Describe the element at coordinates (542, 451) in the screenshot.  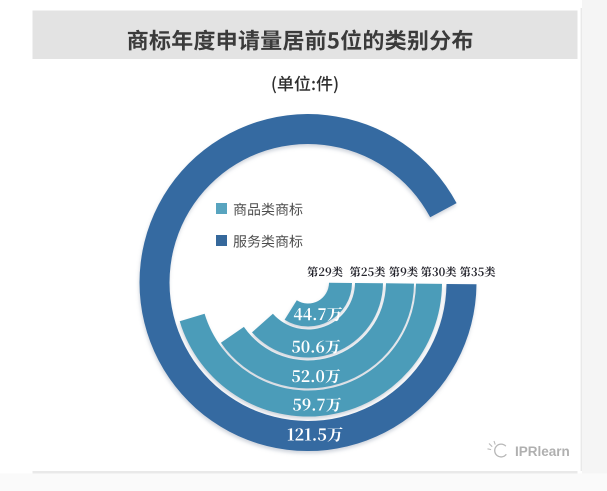
I see `svg-text: IPRlearn` at that location.